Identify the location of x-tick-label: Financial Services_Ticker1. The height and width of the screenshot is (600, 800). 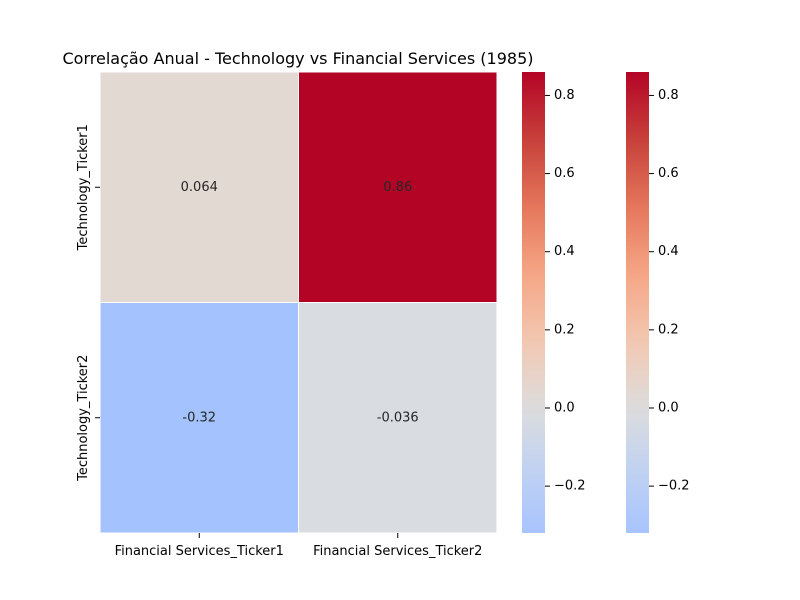
(199, 551).